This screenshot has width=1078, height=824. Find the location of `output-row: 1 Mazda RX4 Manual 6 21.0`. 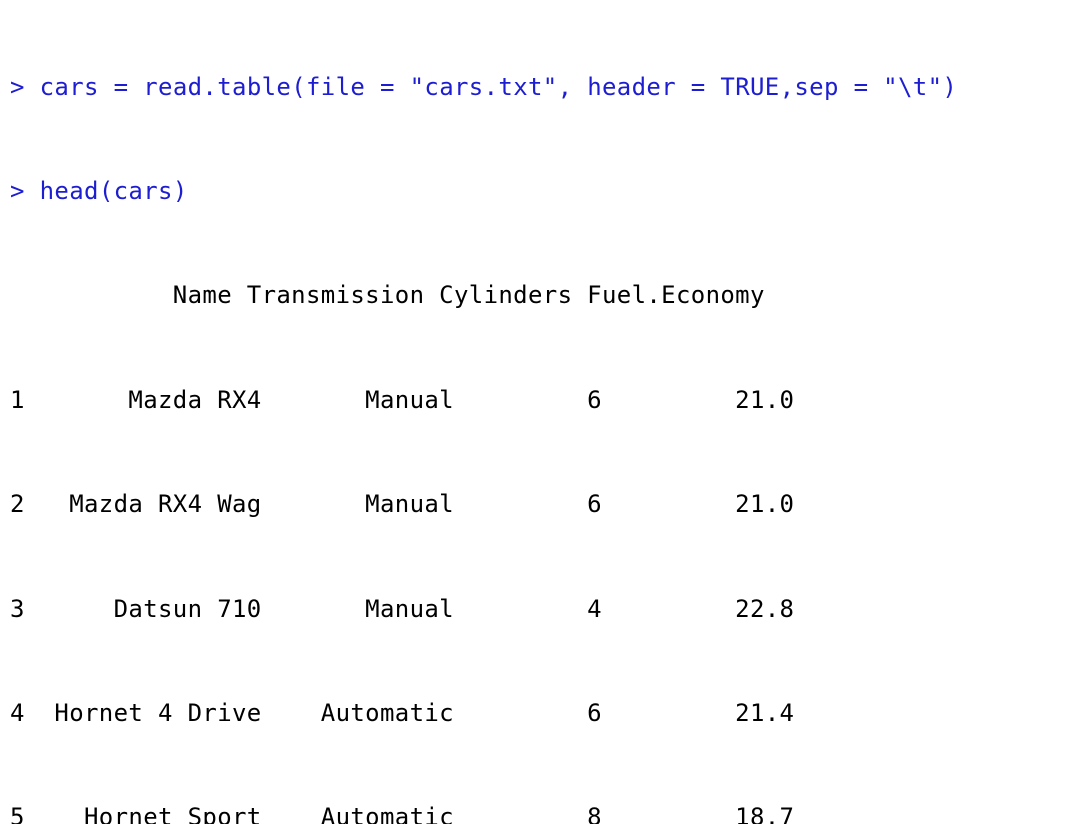

output-row: 1 Mazda RX4 Manual 6 21.0 is located at coordinates (402, 399).